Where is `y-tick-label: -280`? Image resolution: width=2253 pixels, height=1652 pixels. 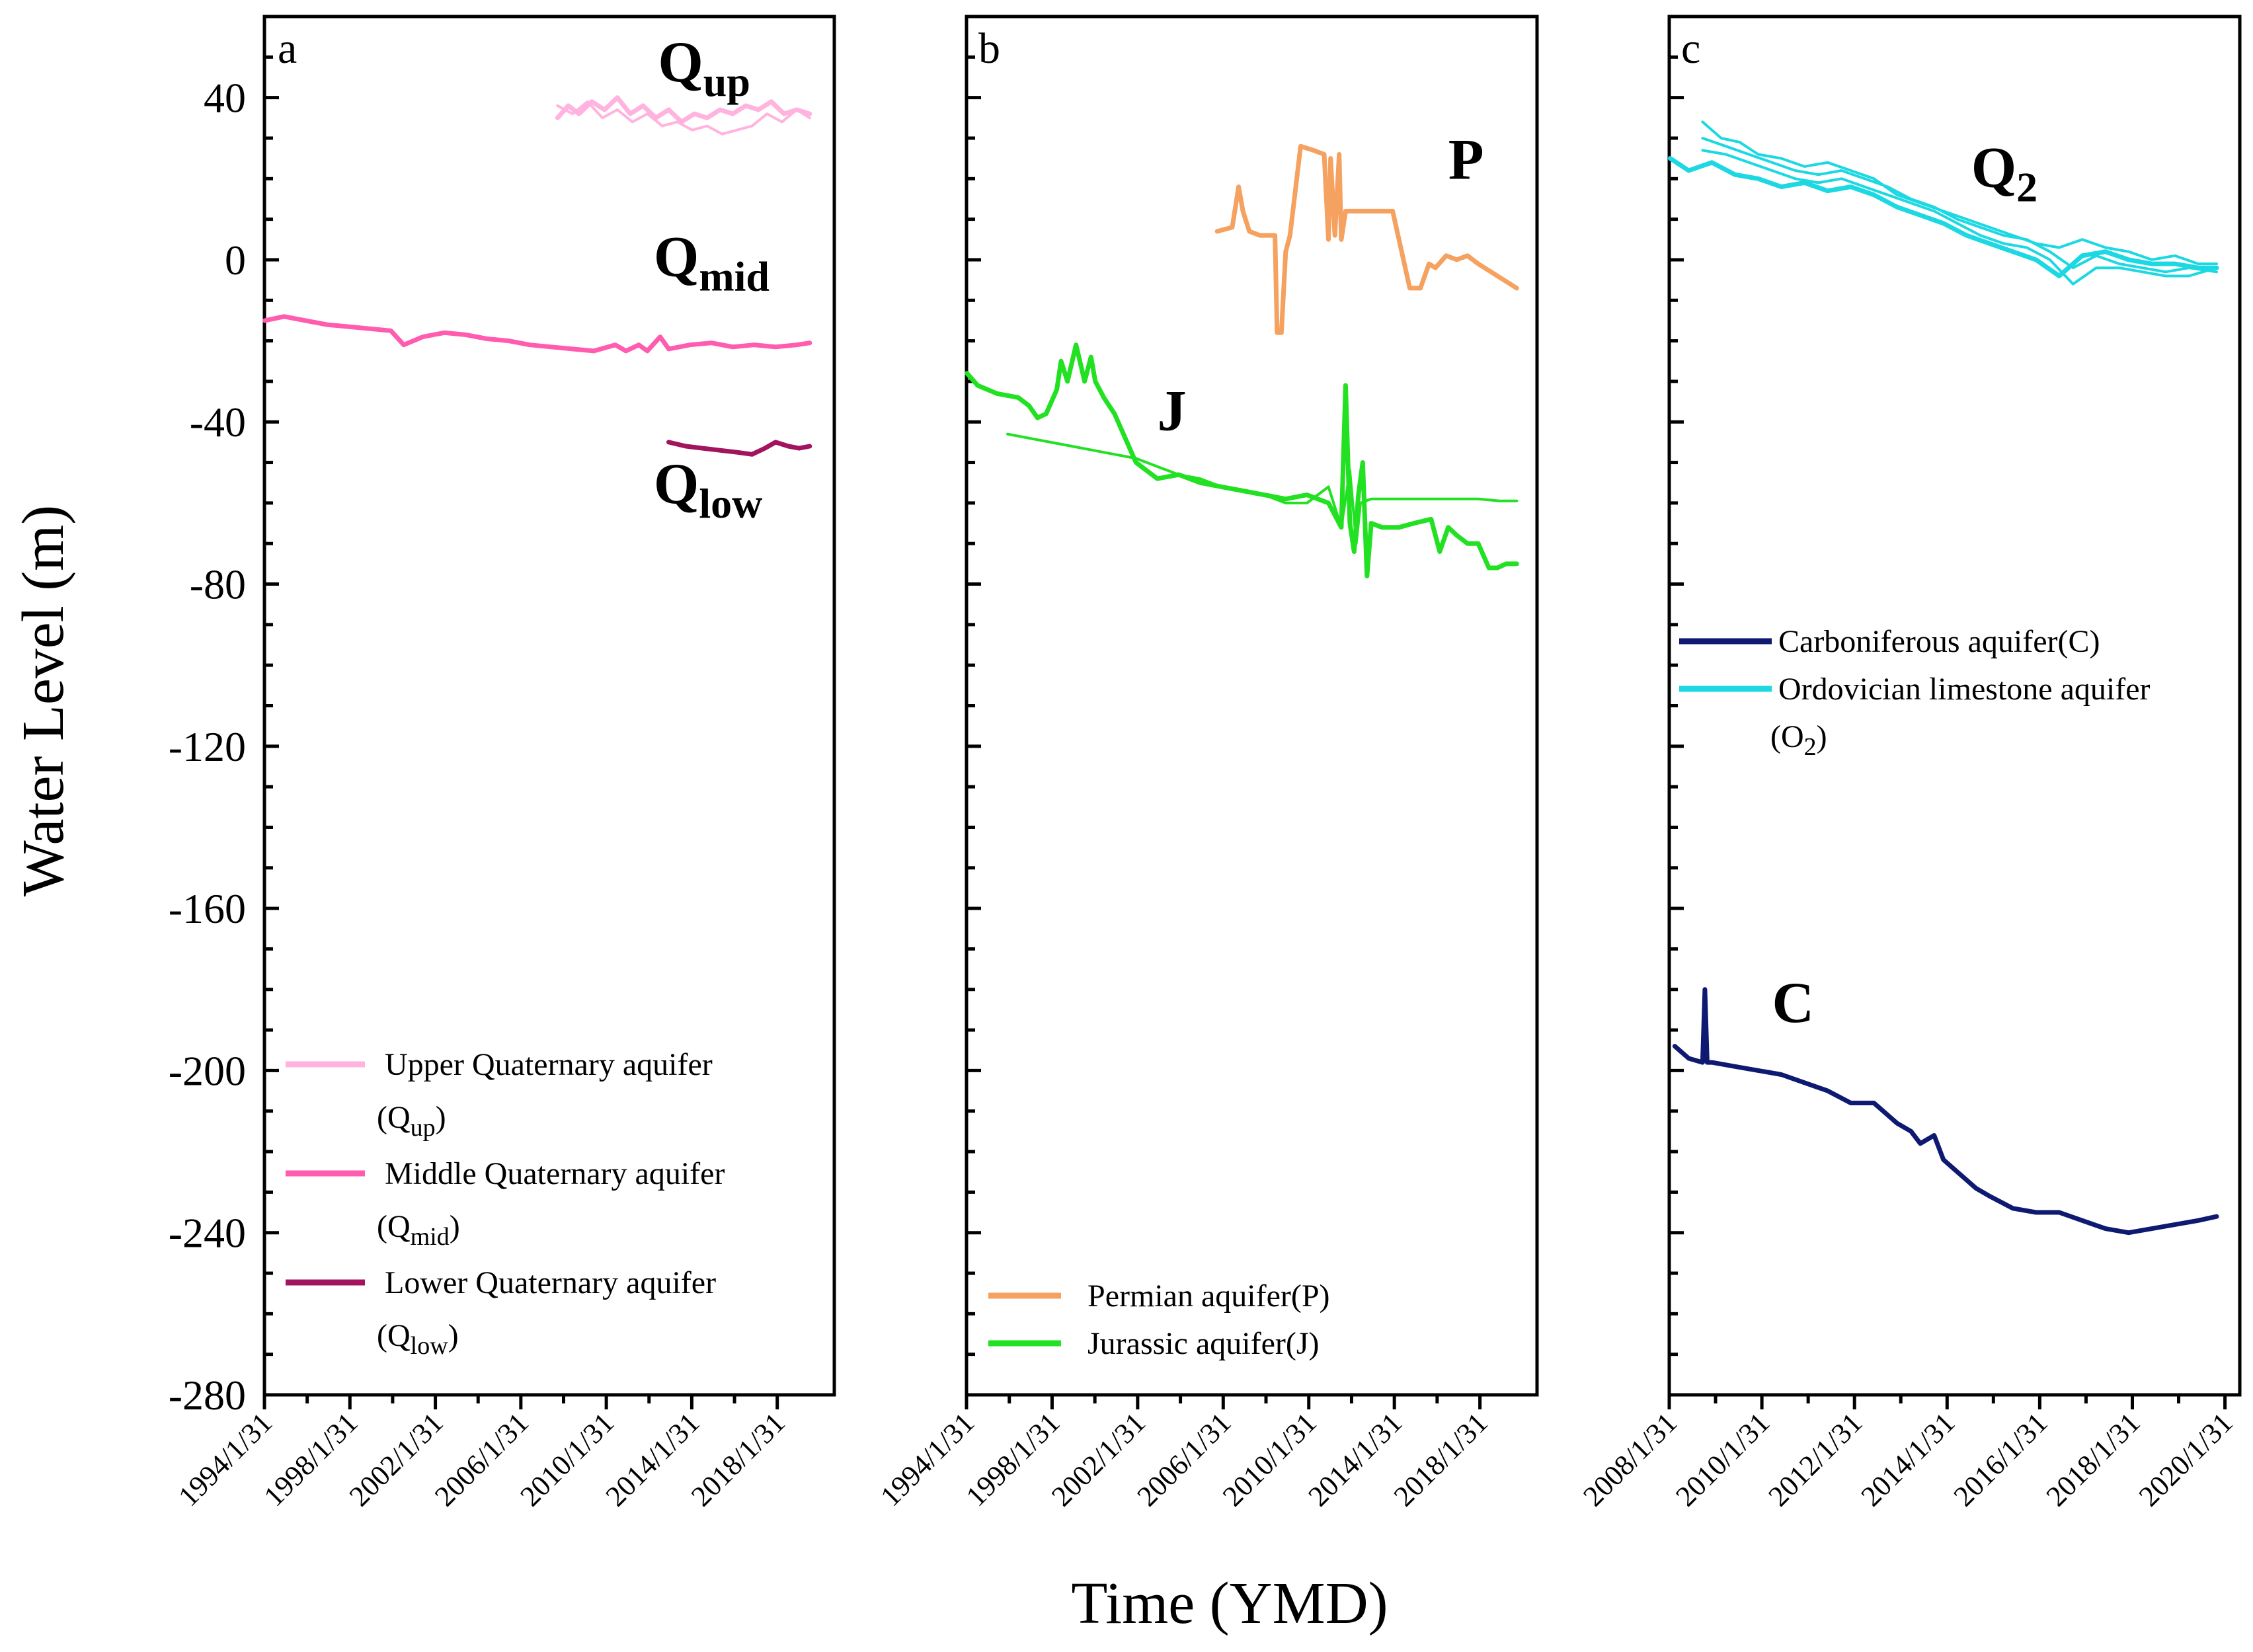 y-tick-label: -280 is located at coordinates (207, 1395).